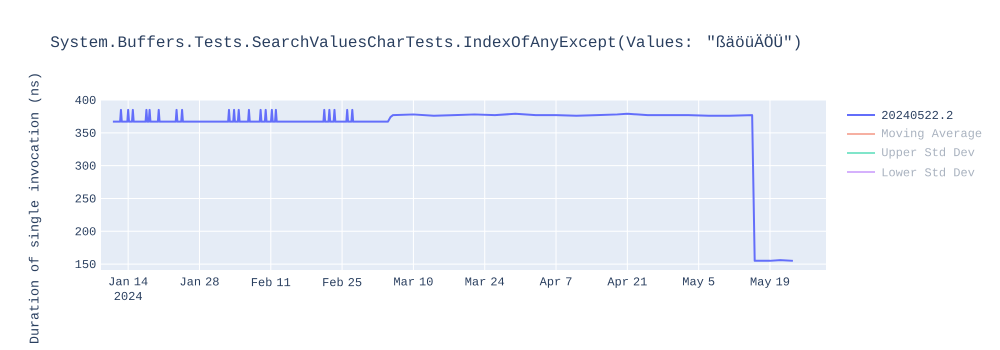  What do you see at coordinates (86, 231) in the screenshot?
I see `y-tick-label: 200` at bounding box center [86, 231].